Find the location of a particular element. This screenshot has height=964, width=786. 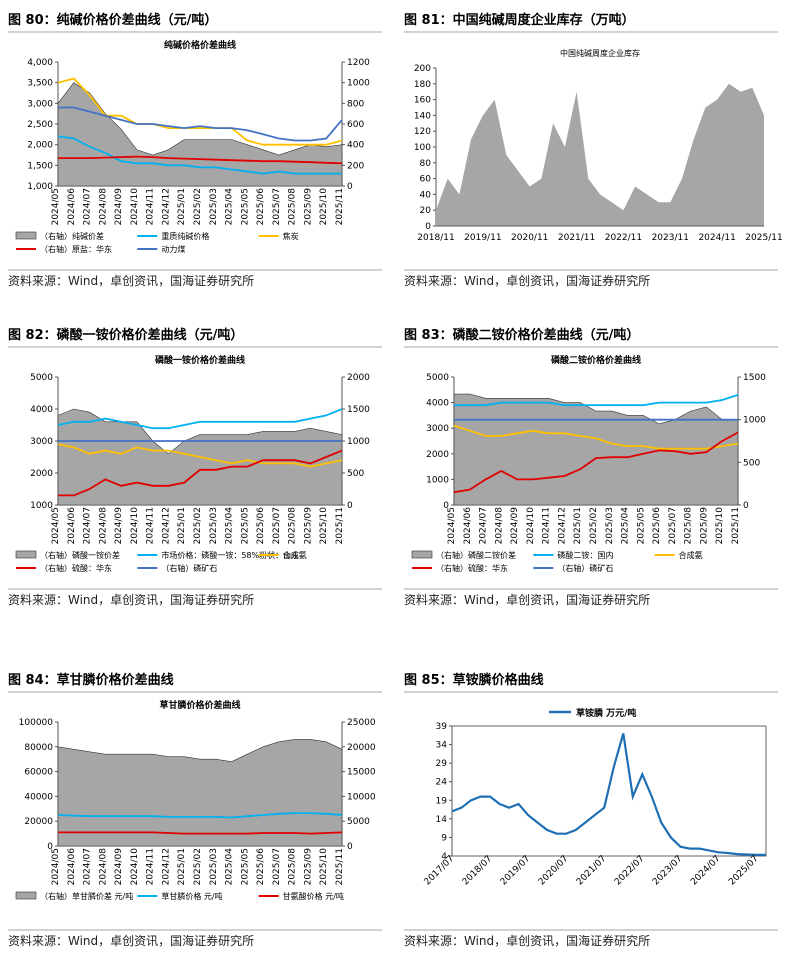

y2-tick-label: 1500 is located at coordinates (754, 378).